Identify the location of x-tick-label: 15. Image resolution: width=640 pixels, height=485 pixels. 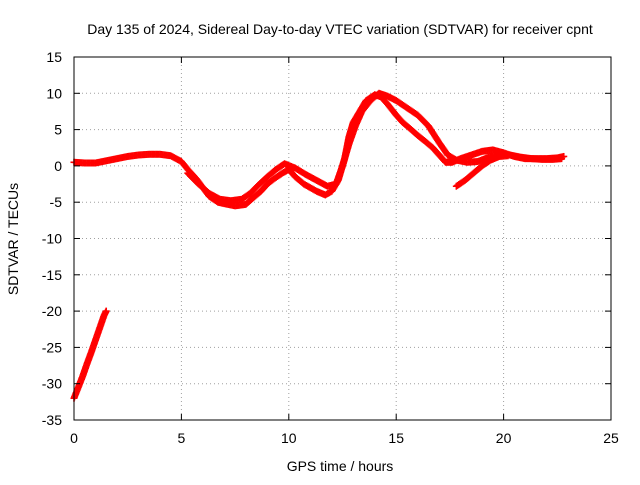
(396, 438).